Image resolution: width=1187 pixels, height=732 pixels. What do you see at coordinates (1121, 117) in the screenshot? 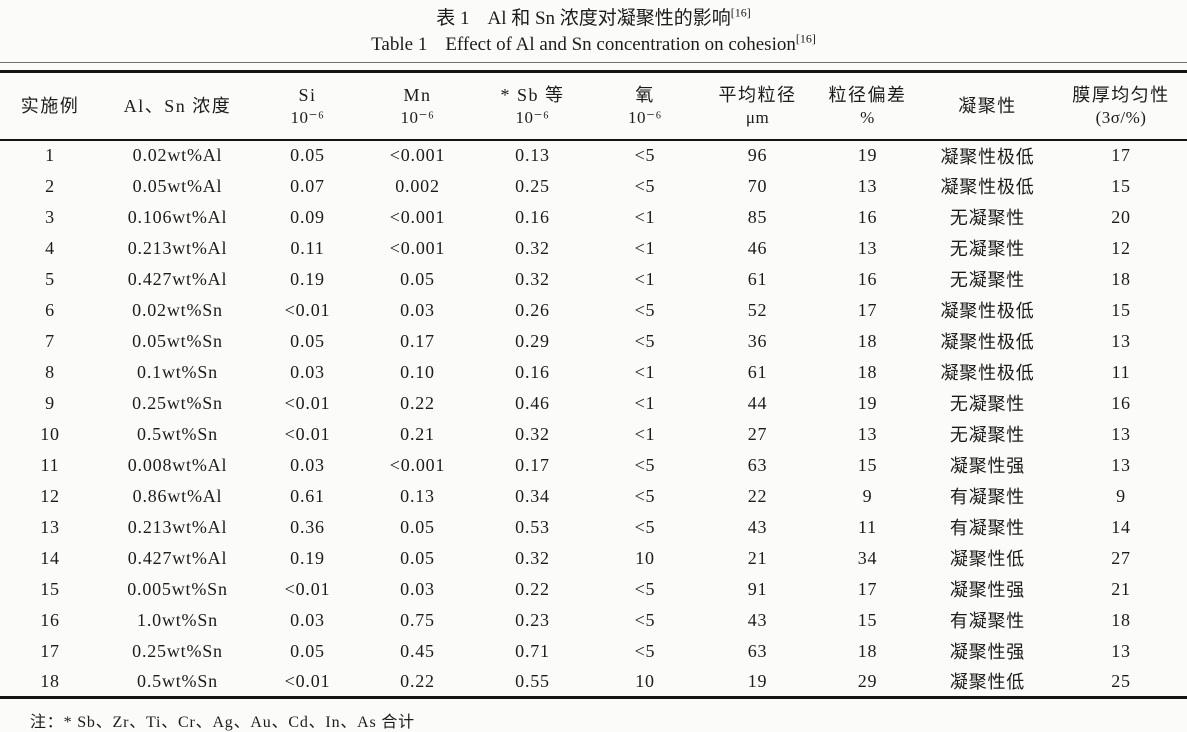
I see `column-header-line2: (3σ/%)` at bounding box center [1121, 117].